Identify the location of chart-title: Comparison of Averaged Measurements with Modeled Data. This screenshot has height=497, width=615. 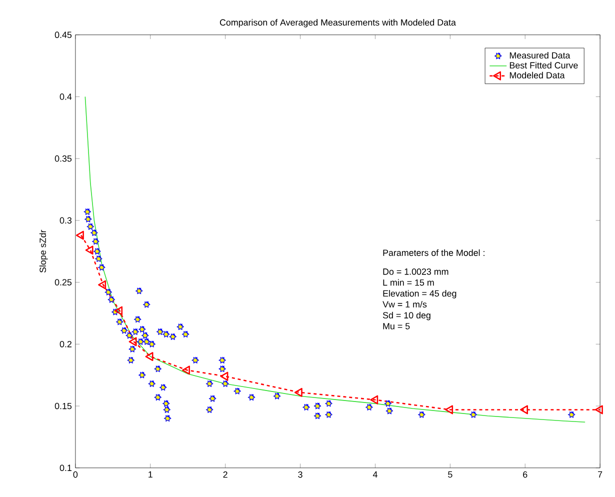
(338, 23).